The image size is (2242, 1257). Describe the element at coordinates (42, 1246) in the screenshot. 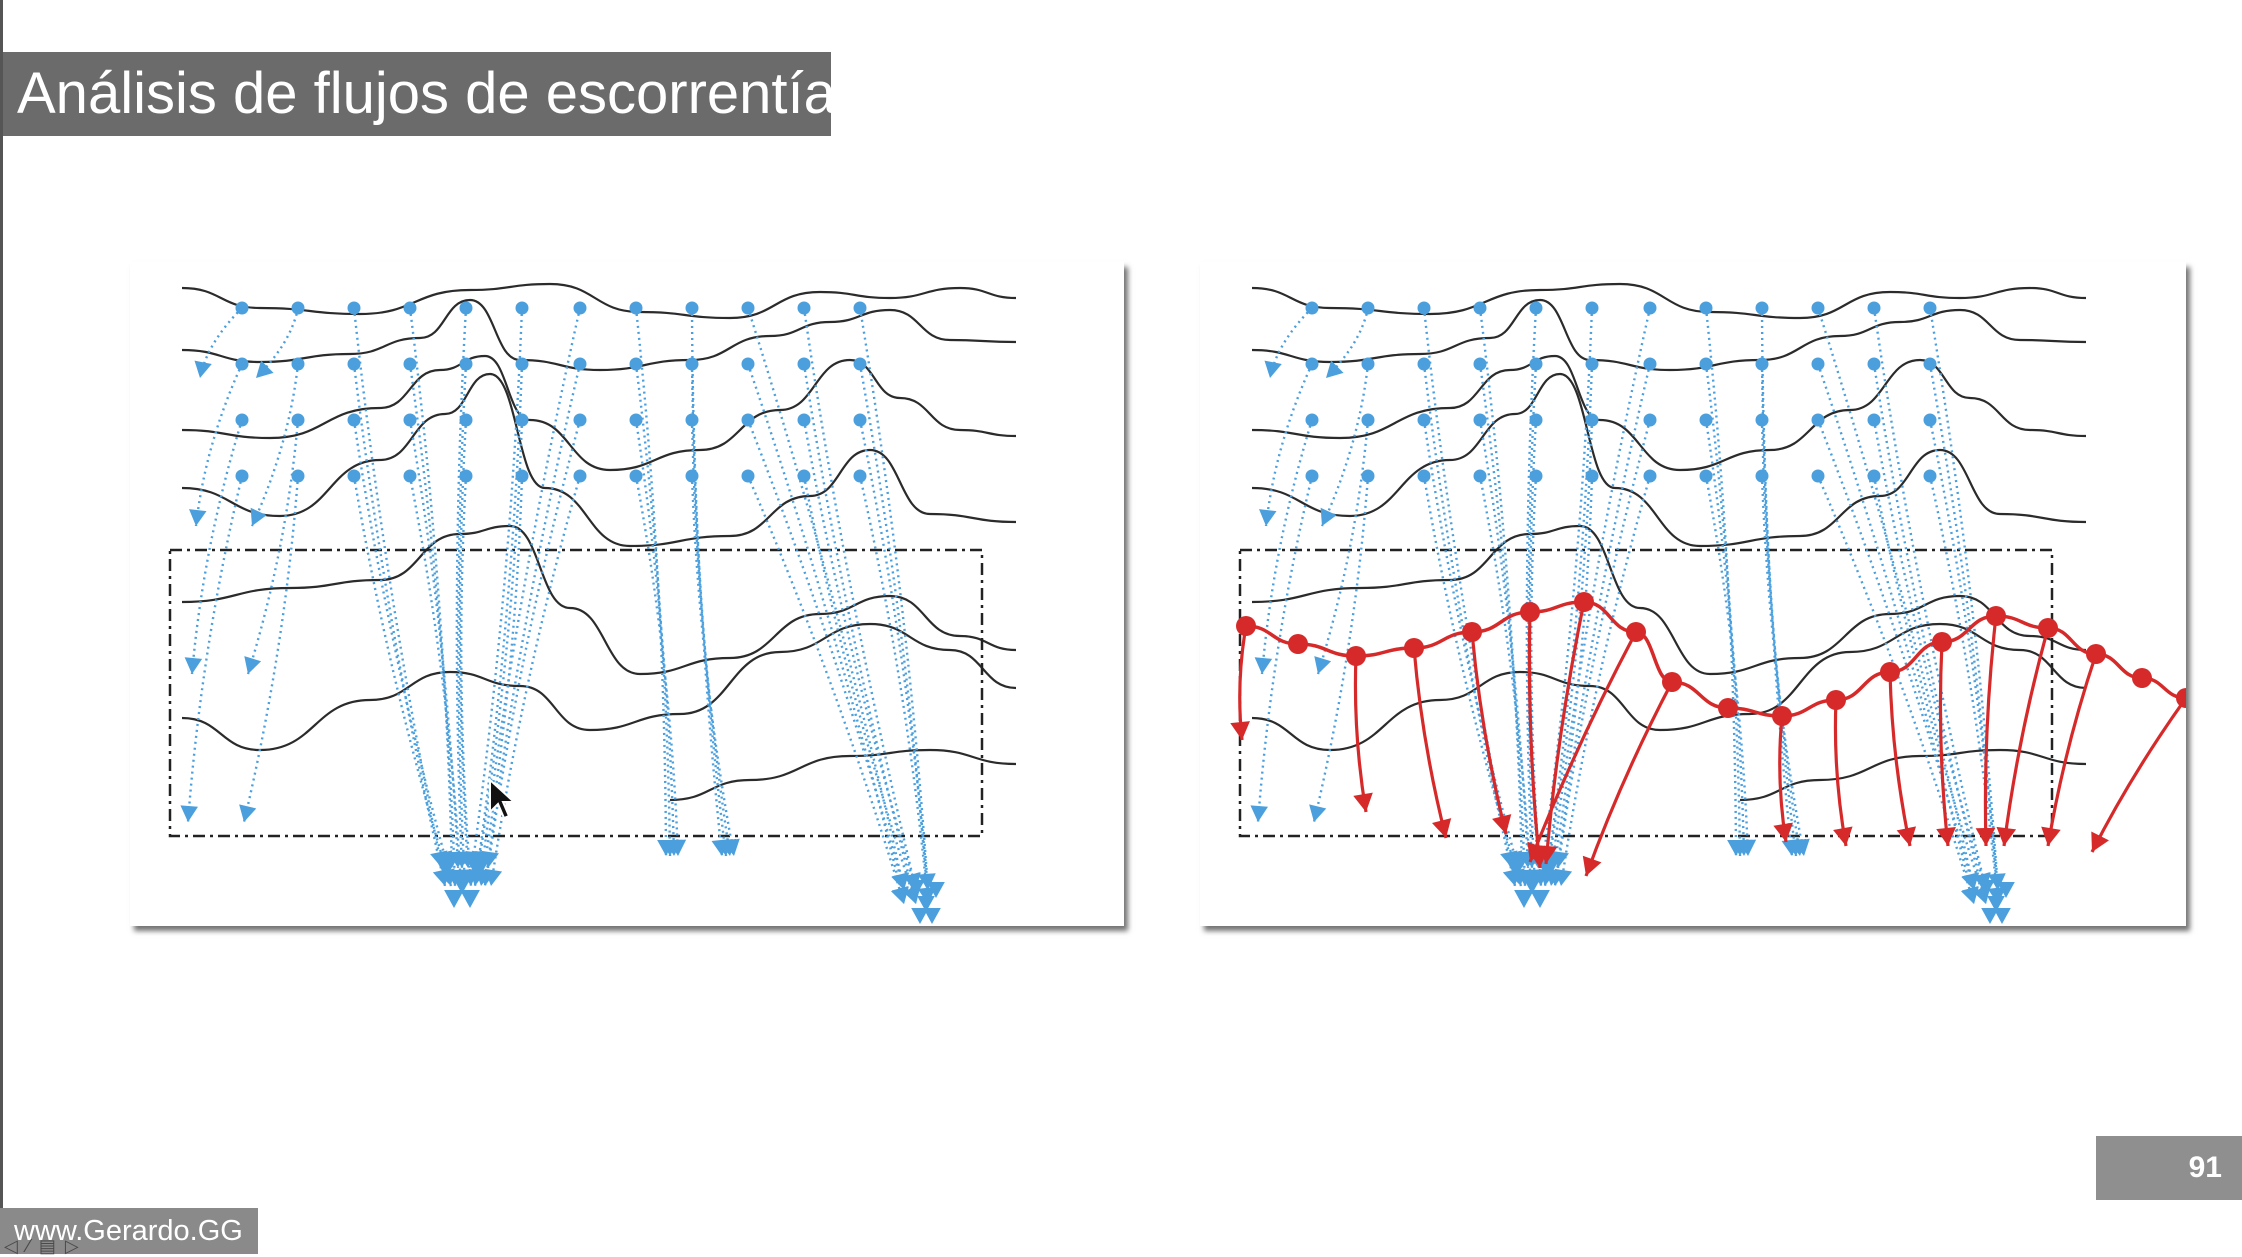

I see `slide-navigation-icon: ◁ ⁄ ▤ ▷` at that location.